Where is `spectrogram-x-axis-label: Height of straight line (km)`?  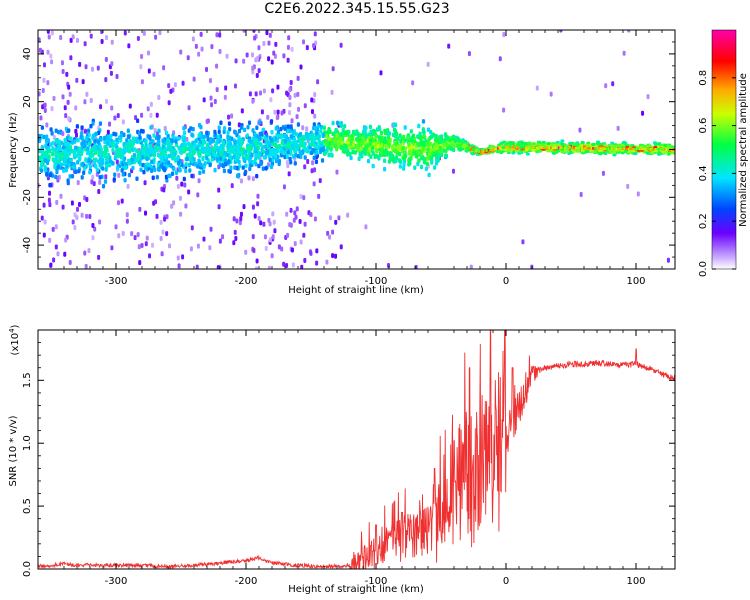
spectrogram-x-axis-label: Height of straight line (km) is located at coordinates (356, 290).